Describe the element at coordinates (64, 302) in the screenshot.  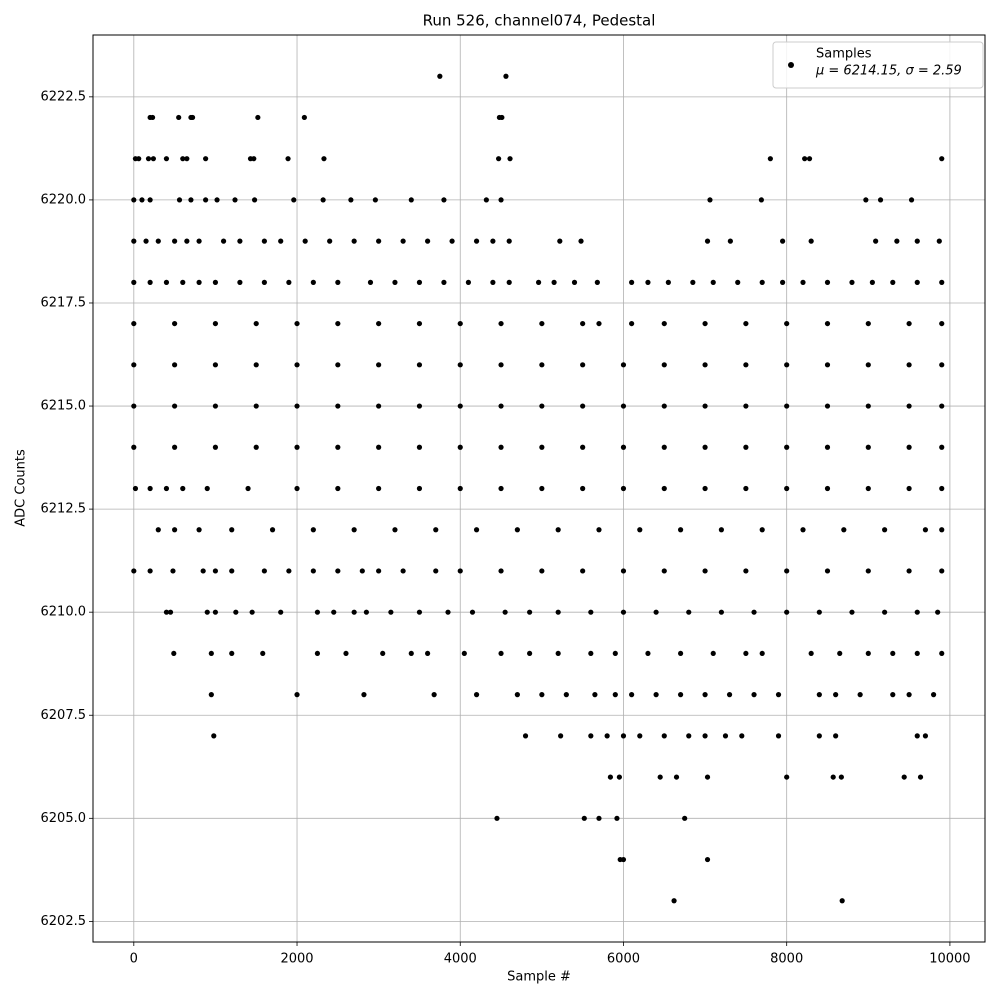
I see `y-tick-label: 6217.5` at that location.